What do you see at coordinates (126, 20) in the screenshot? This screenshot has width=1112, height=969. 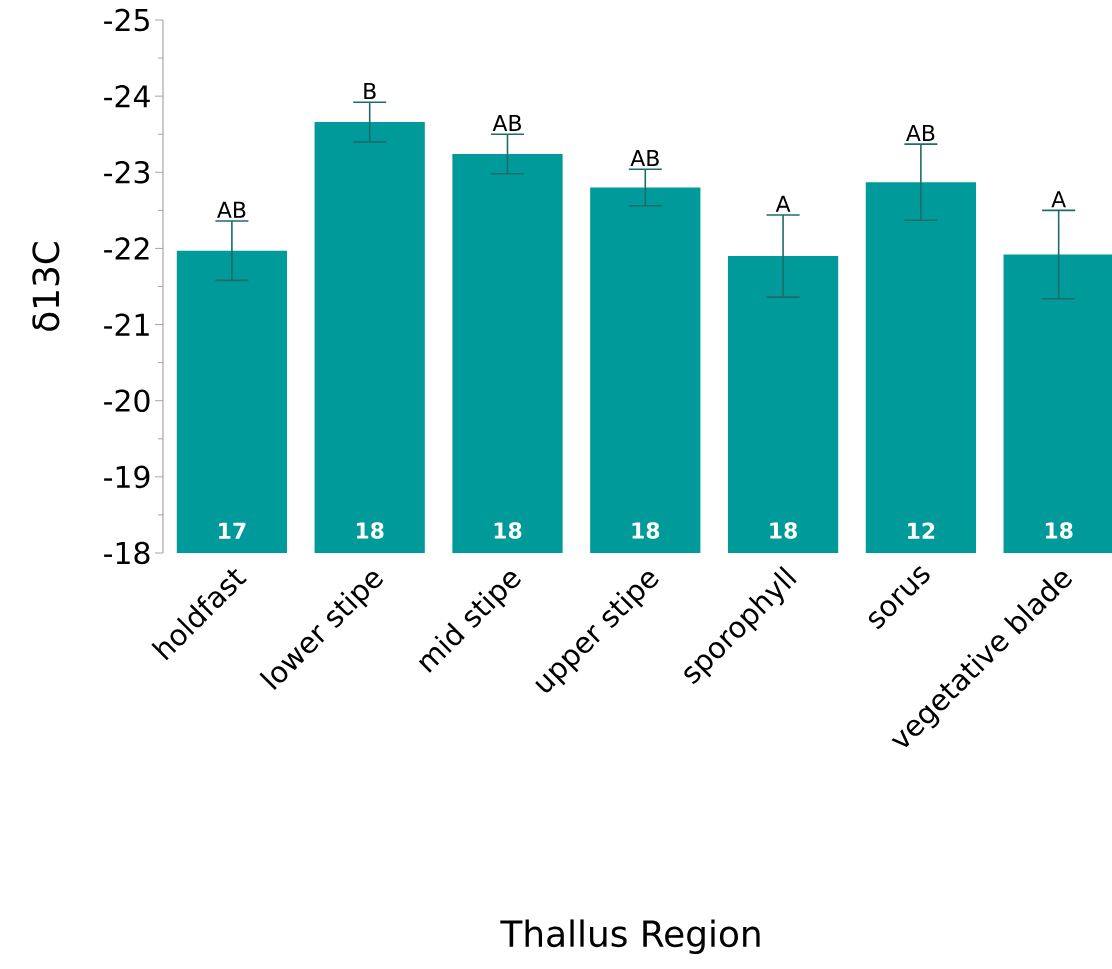 I see `y-tick-label: -25` at bounding box center [126, 20].